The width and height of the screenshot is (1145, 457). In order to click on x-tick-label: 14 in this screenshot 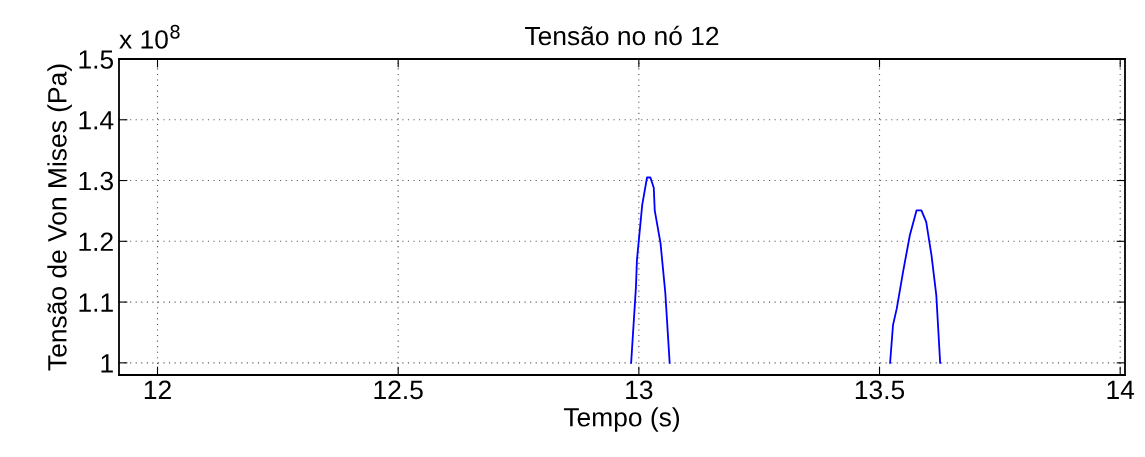, I will do `click(1121, 389)`.